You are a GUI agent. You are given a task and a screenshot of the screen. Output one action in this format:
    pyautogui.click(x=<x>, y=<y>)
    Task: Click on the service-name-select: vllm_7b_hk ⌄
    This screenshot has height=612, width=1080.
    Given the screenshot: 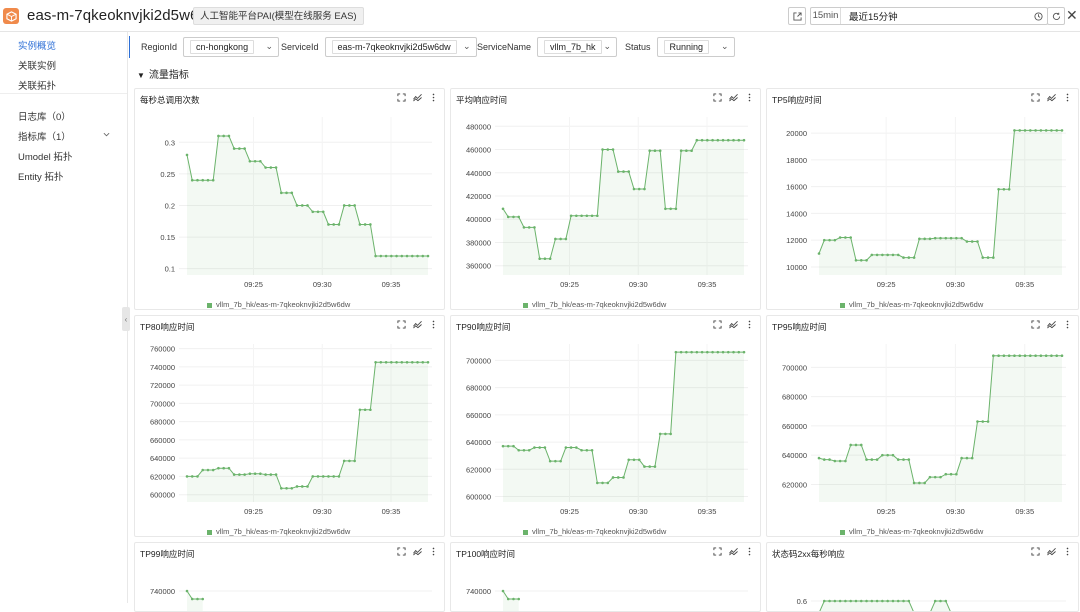 What is the action you would take?
    pyautogui.click(x=577, y=47)
    